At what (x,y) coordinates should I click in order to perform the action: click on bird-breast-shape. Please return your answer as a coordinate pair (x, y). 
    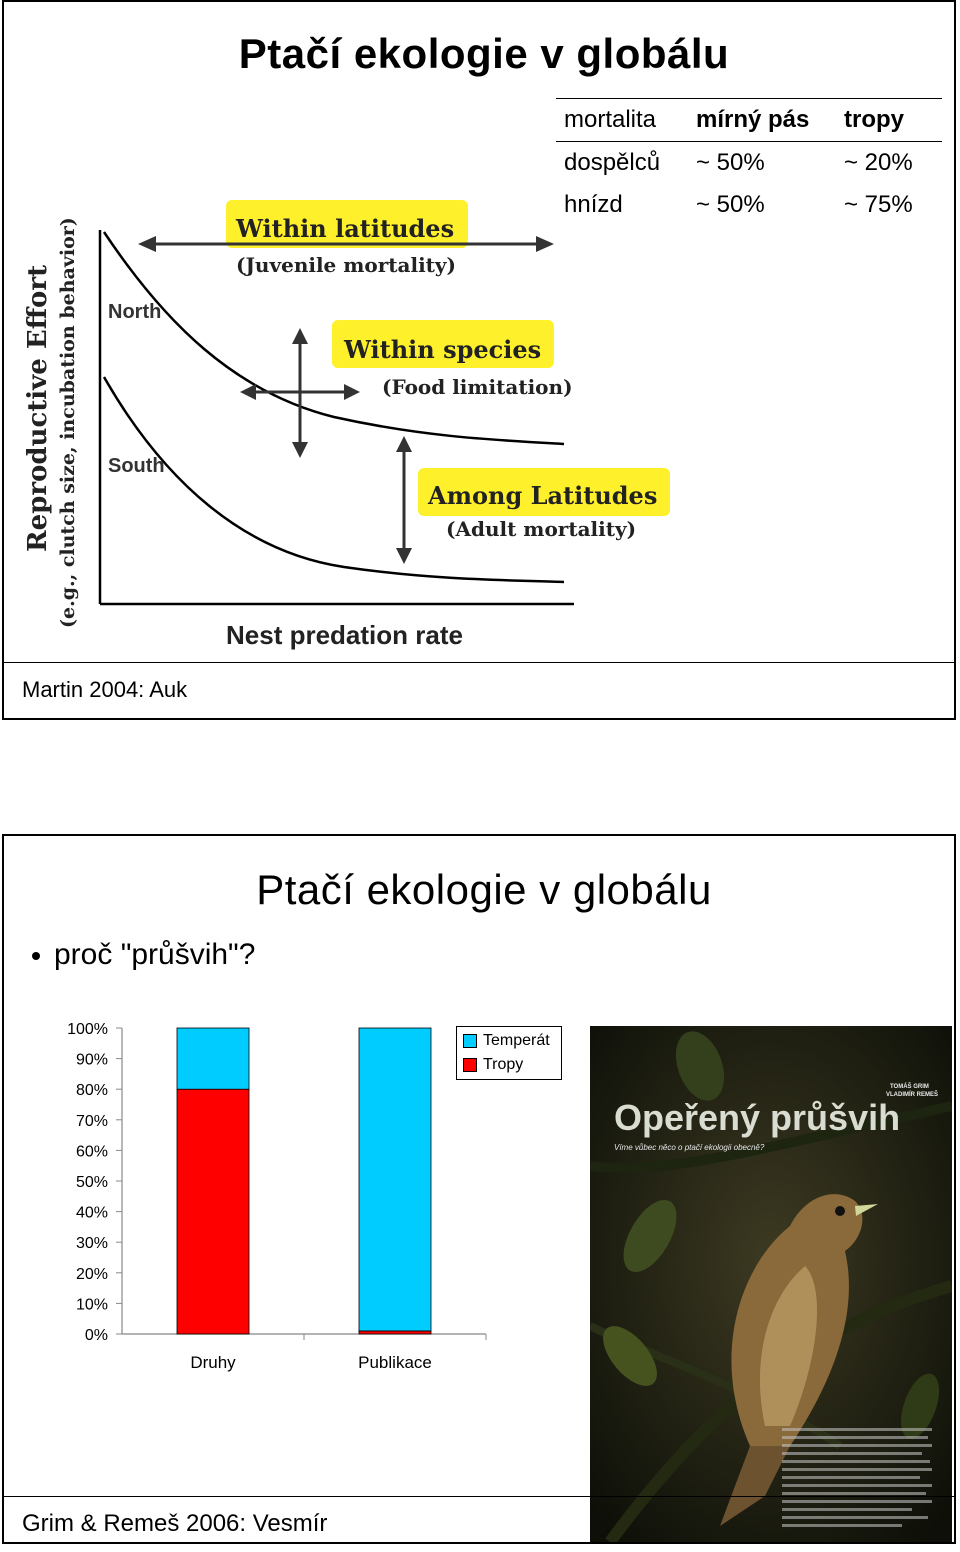
    Looking at the image, I should click on (788, 1346).